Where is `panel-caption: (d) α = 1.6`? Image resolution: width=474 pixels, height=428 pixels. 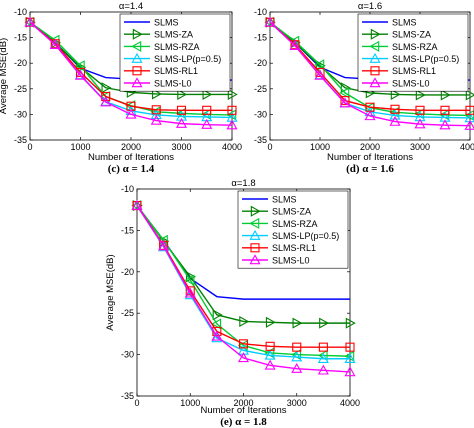
panel-caption: (d) α = 1.6 is located at coordinates (370, 169).